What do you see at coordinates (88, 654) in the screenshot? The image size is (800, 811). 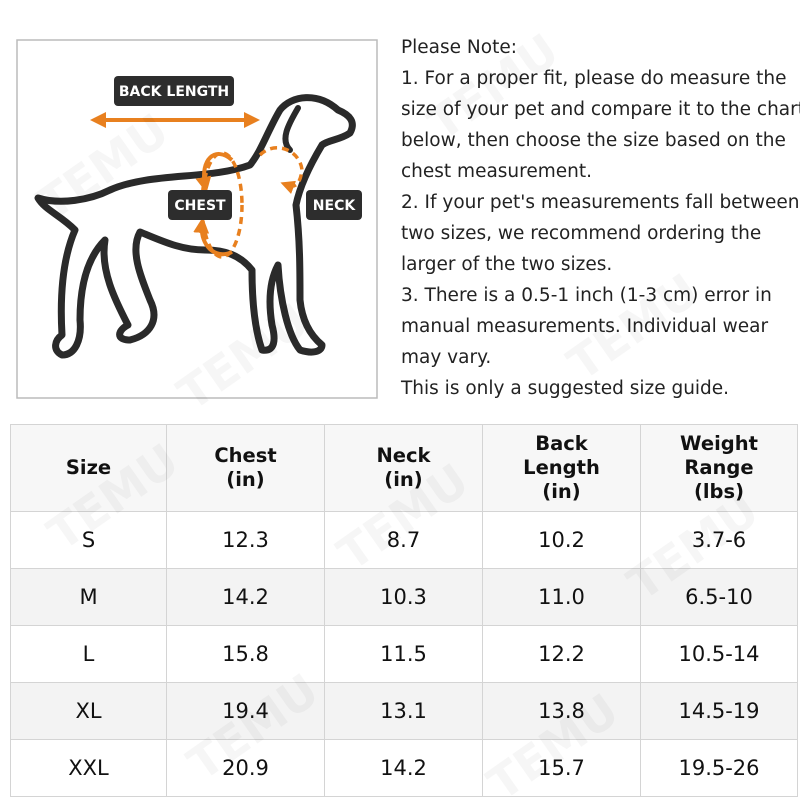 I see `table-cell: L` at bounding box center [88, 654].